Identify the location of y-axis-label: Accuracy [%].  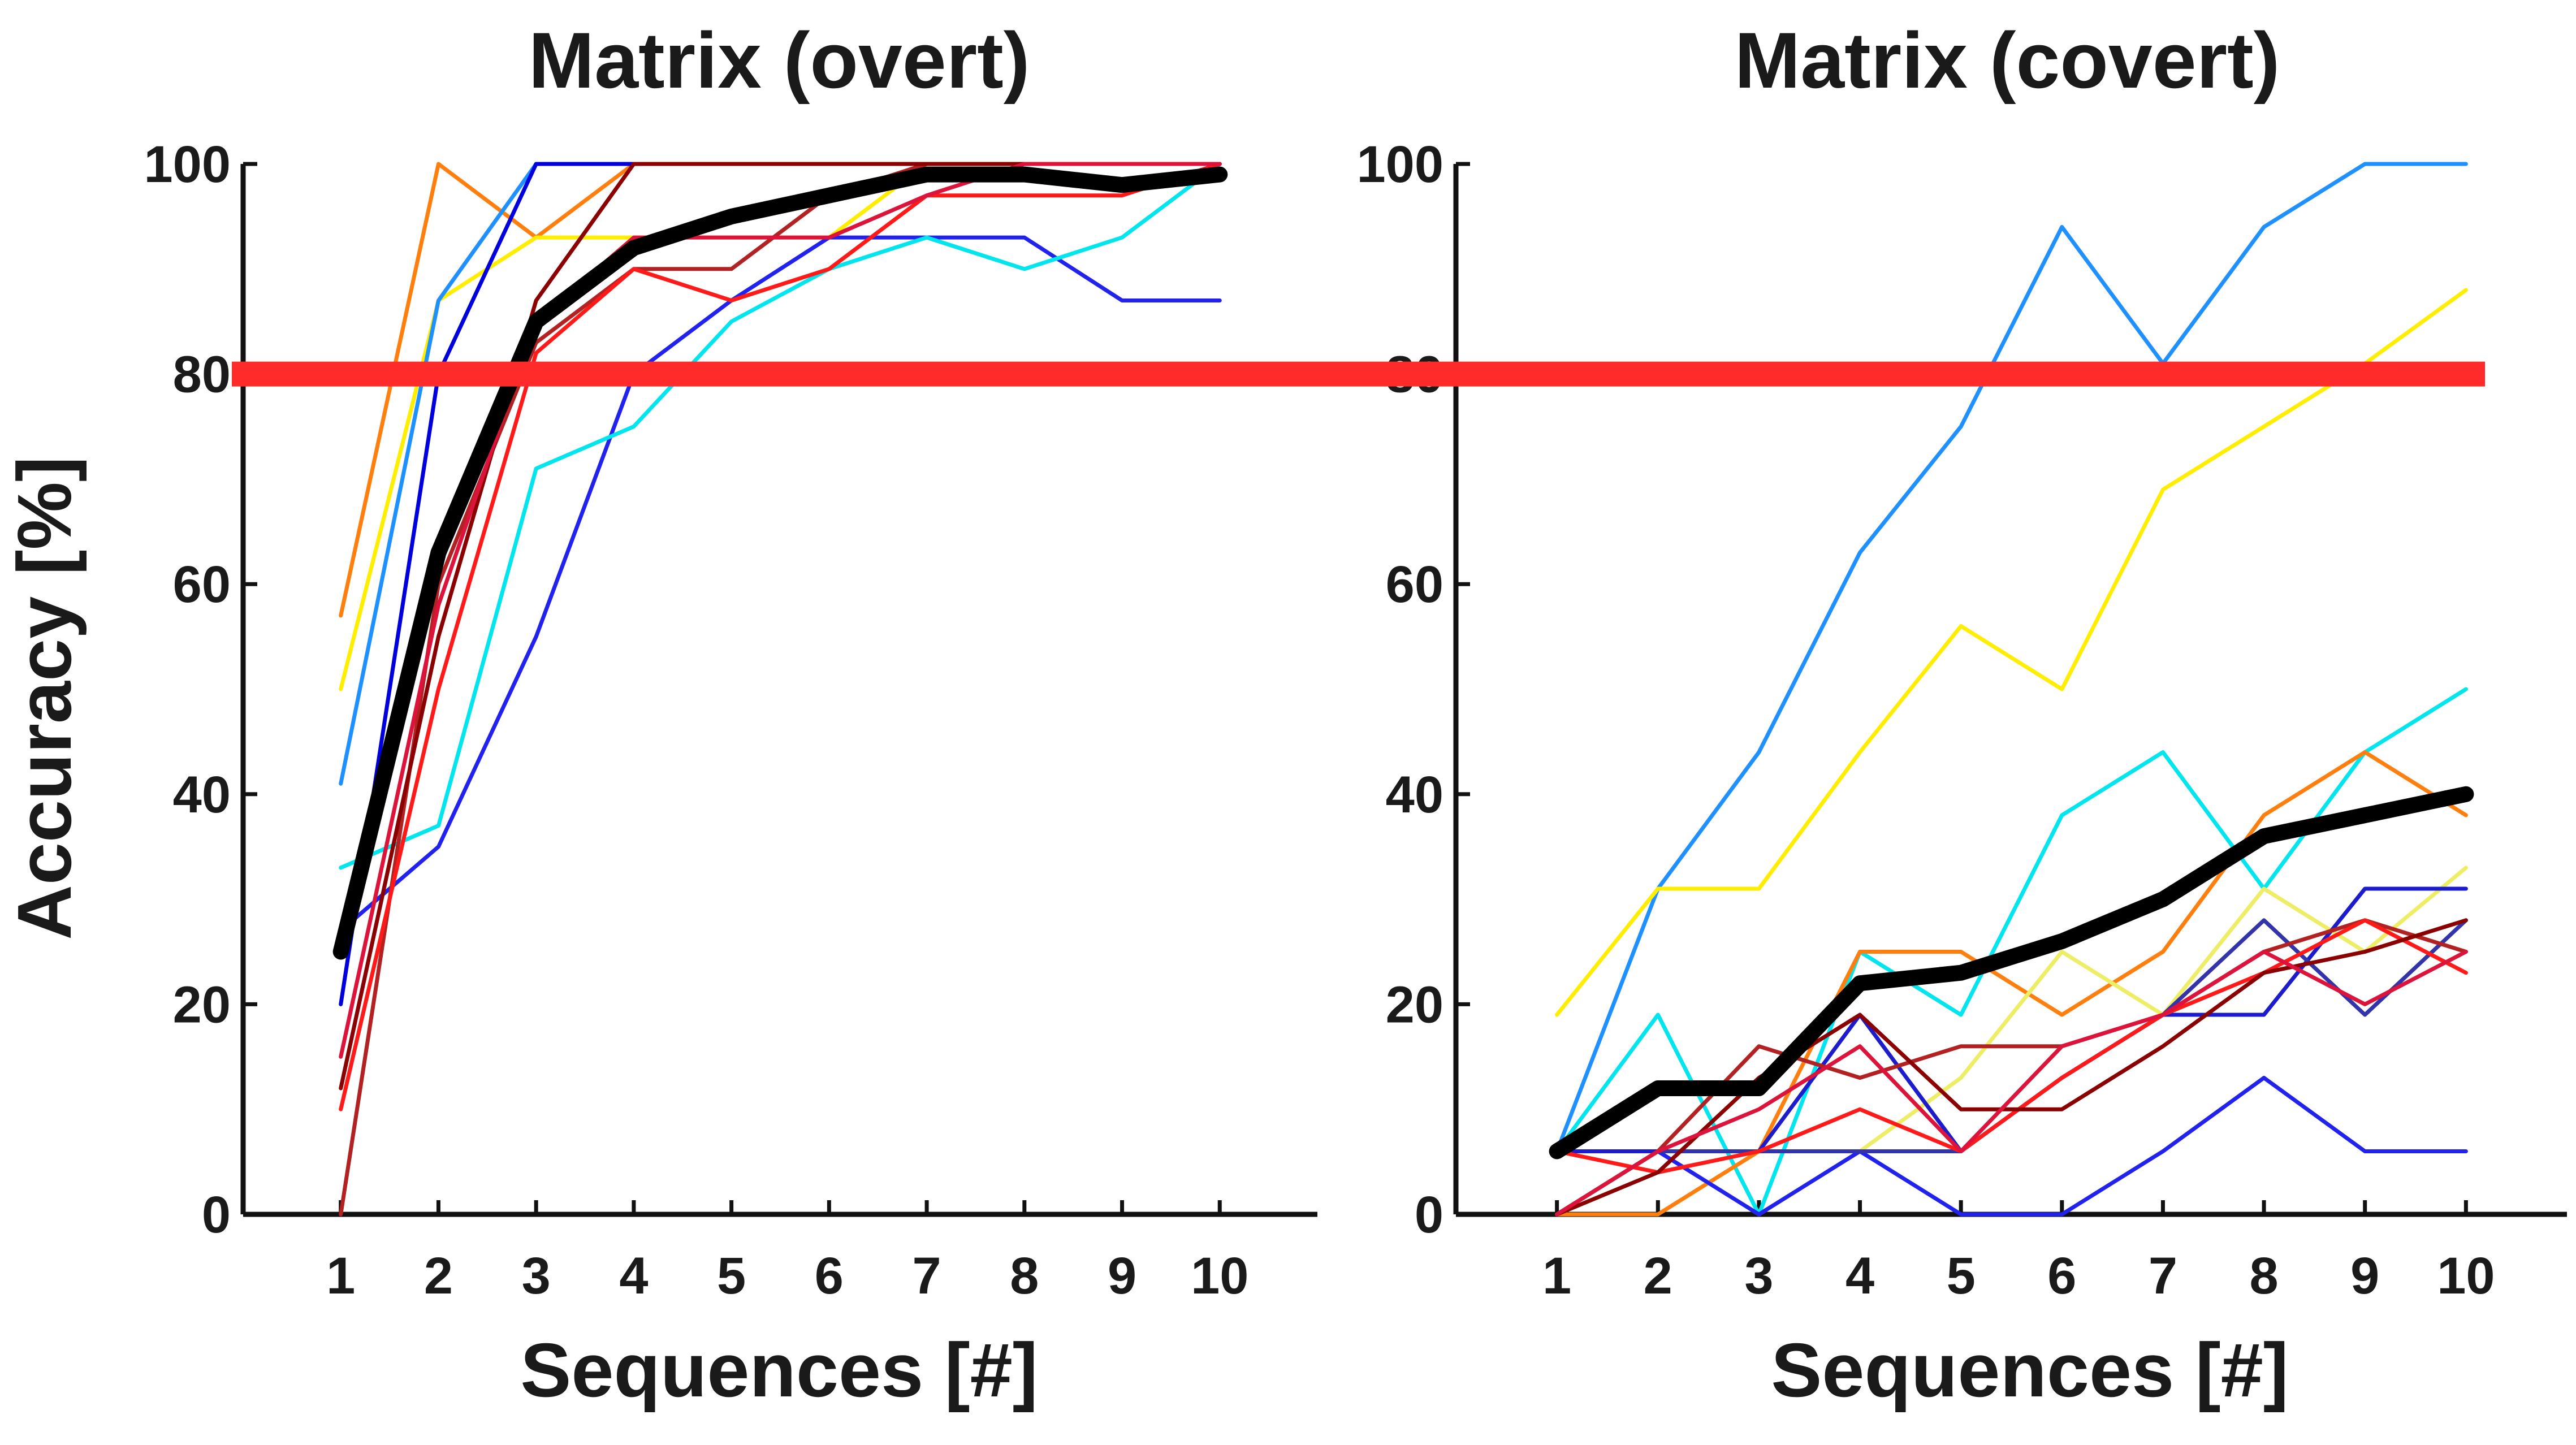
(44, 698).